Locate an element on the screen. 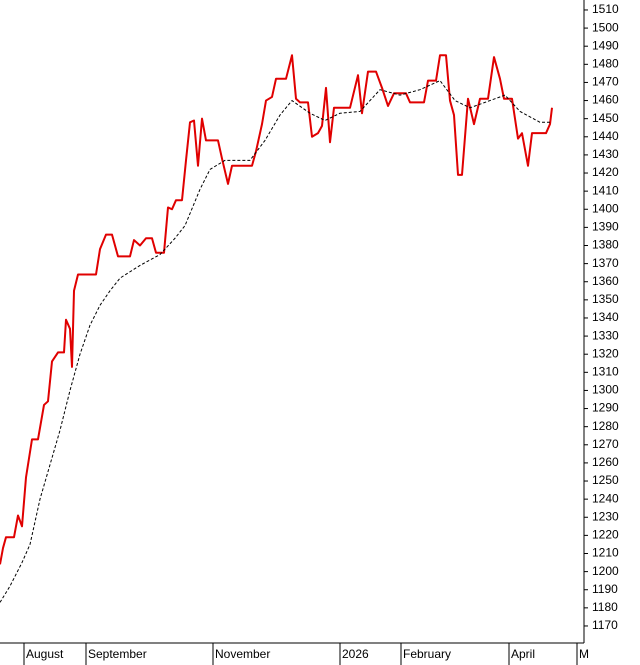  x-tick-label: April is located at coordinates (523, 654).